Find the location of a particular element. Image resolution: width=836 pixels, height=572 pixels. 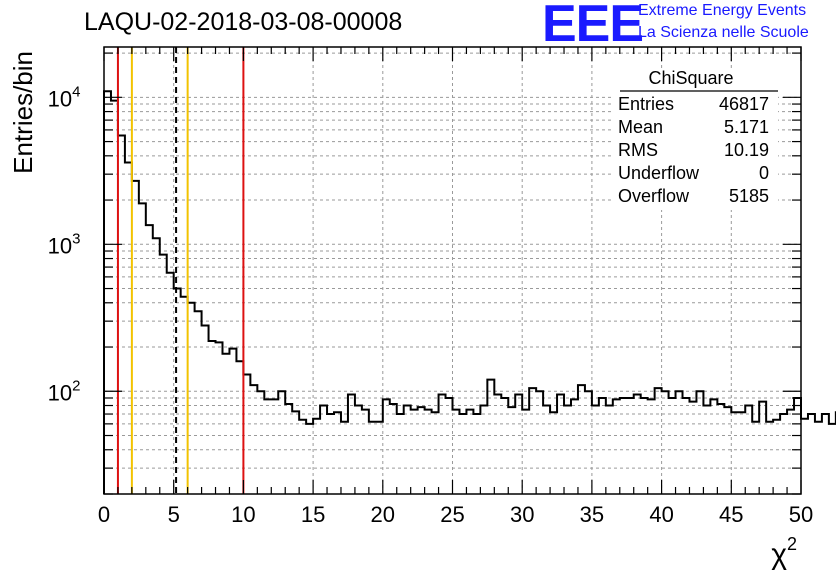

y-tick-label: 10² is located at coordinates (64, 391).